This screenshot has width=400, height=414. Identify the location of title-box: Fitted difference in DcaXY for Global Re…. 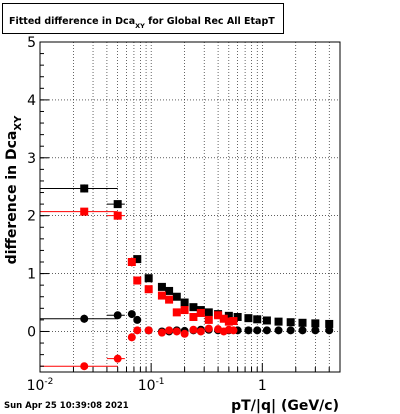
(143, 18).